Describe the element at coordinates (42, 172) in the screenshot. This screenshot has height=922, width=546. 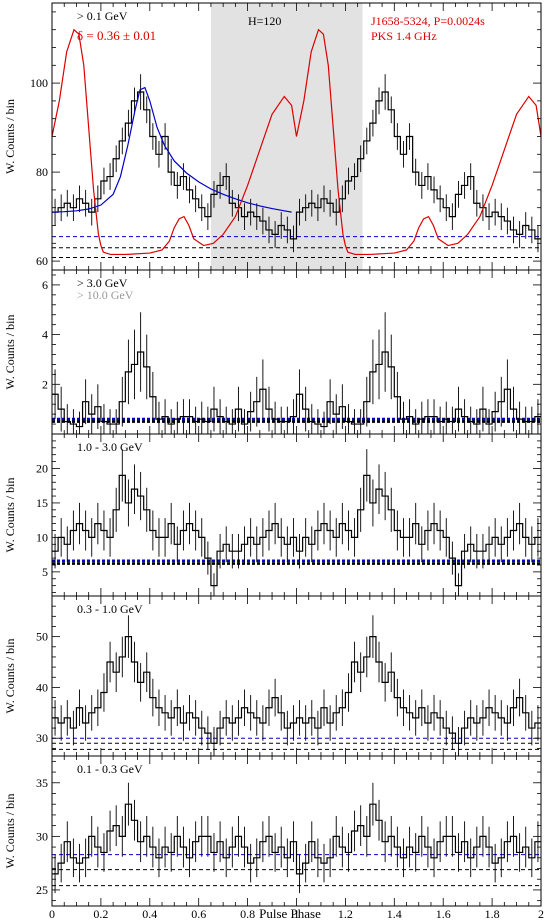
I see `y-tick-label: 80` at that location.